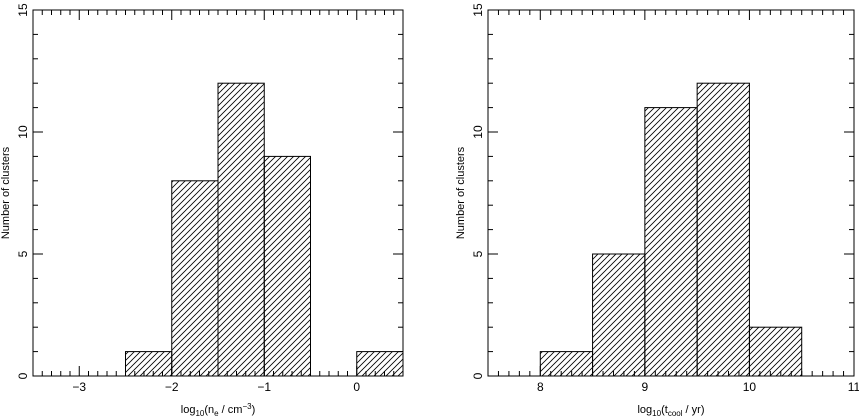  I want to click on x-tick-label: −1, so click(264, 387).